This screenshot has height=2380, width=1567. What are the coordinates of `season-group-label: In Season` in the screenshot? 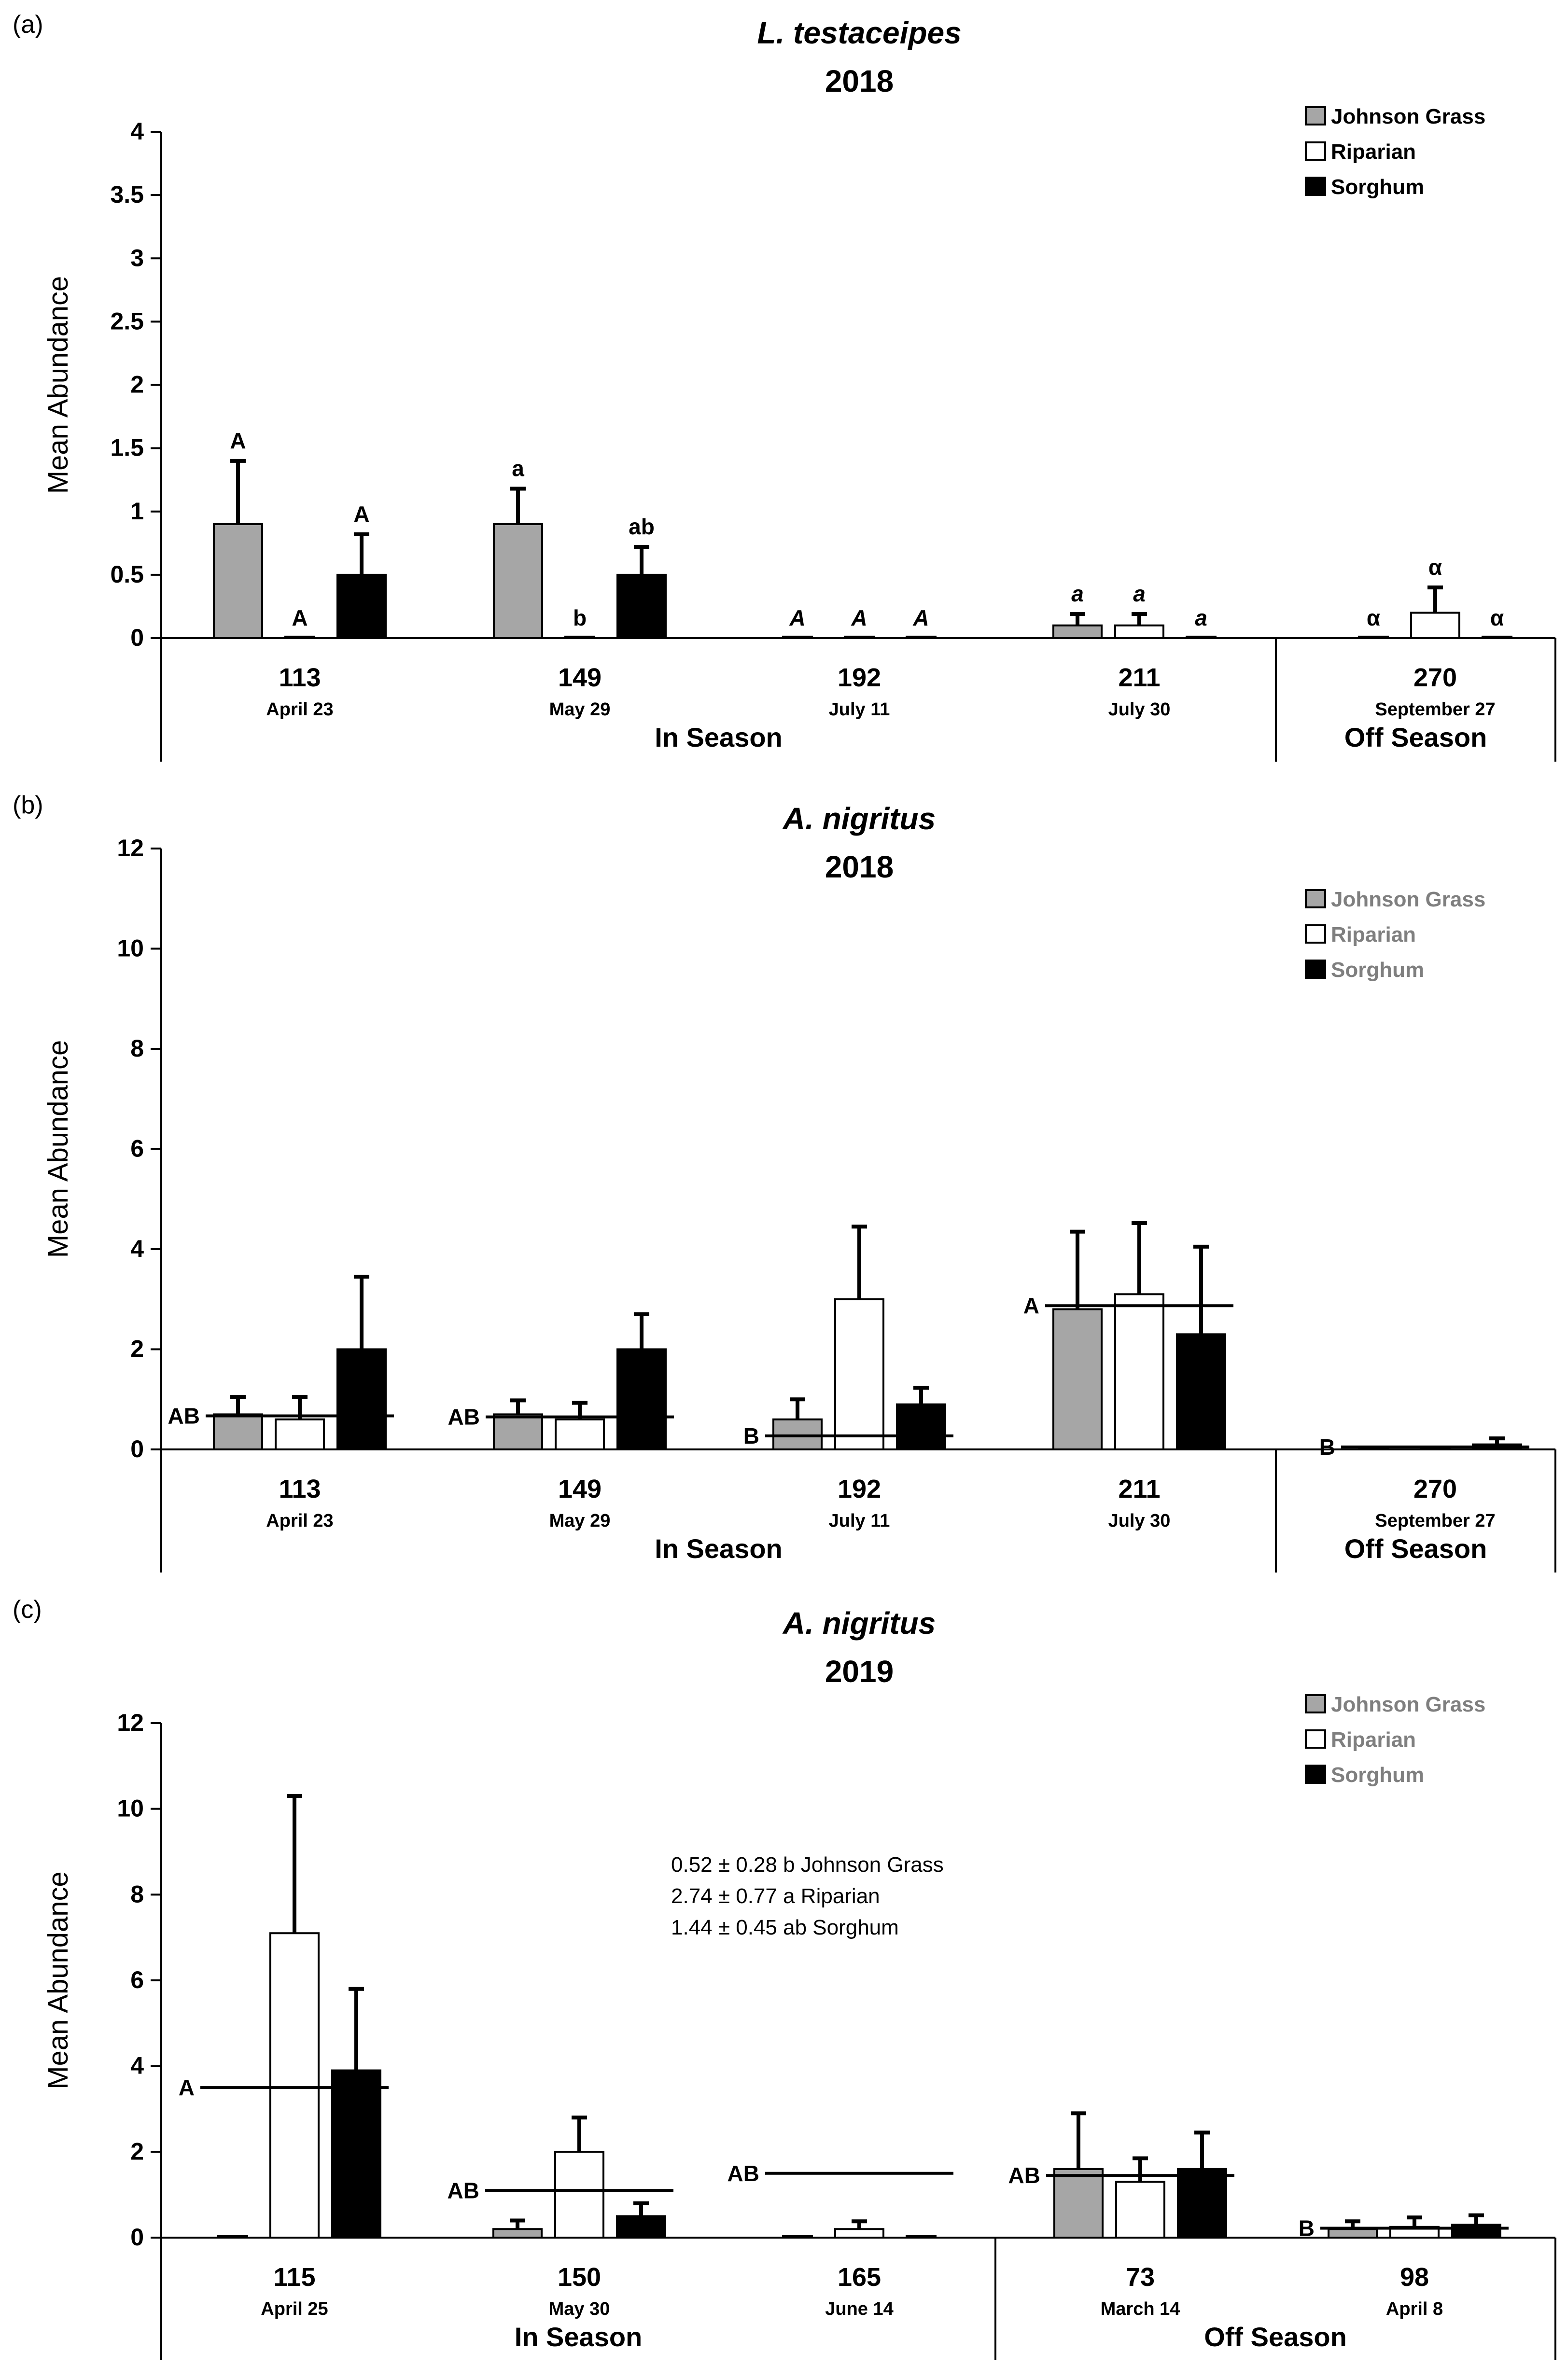 It's located at (719, 737).